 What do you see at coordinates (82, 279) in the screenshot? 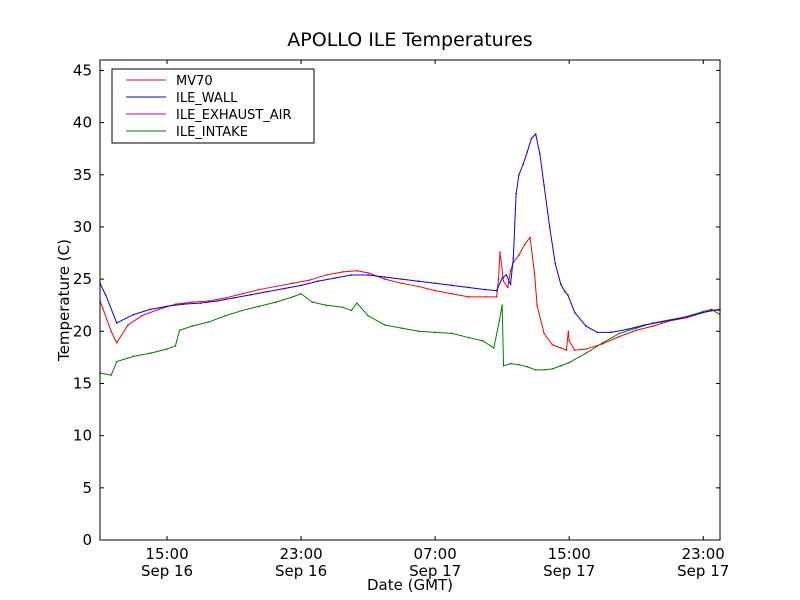
I see `y-tick-label: 25` at bounding box center [82, 279].